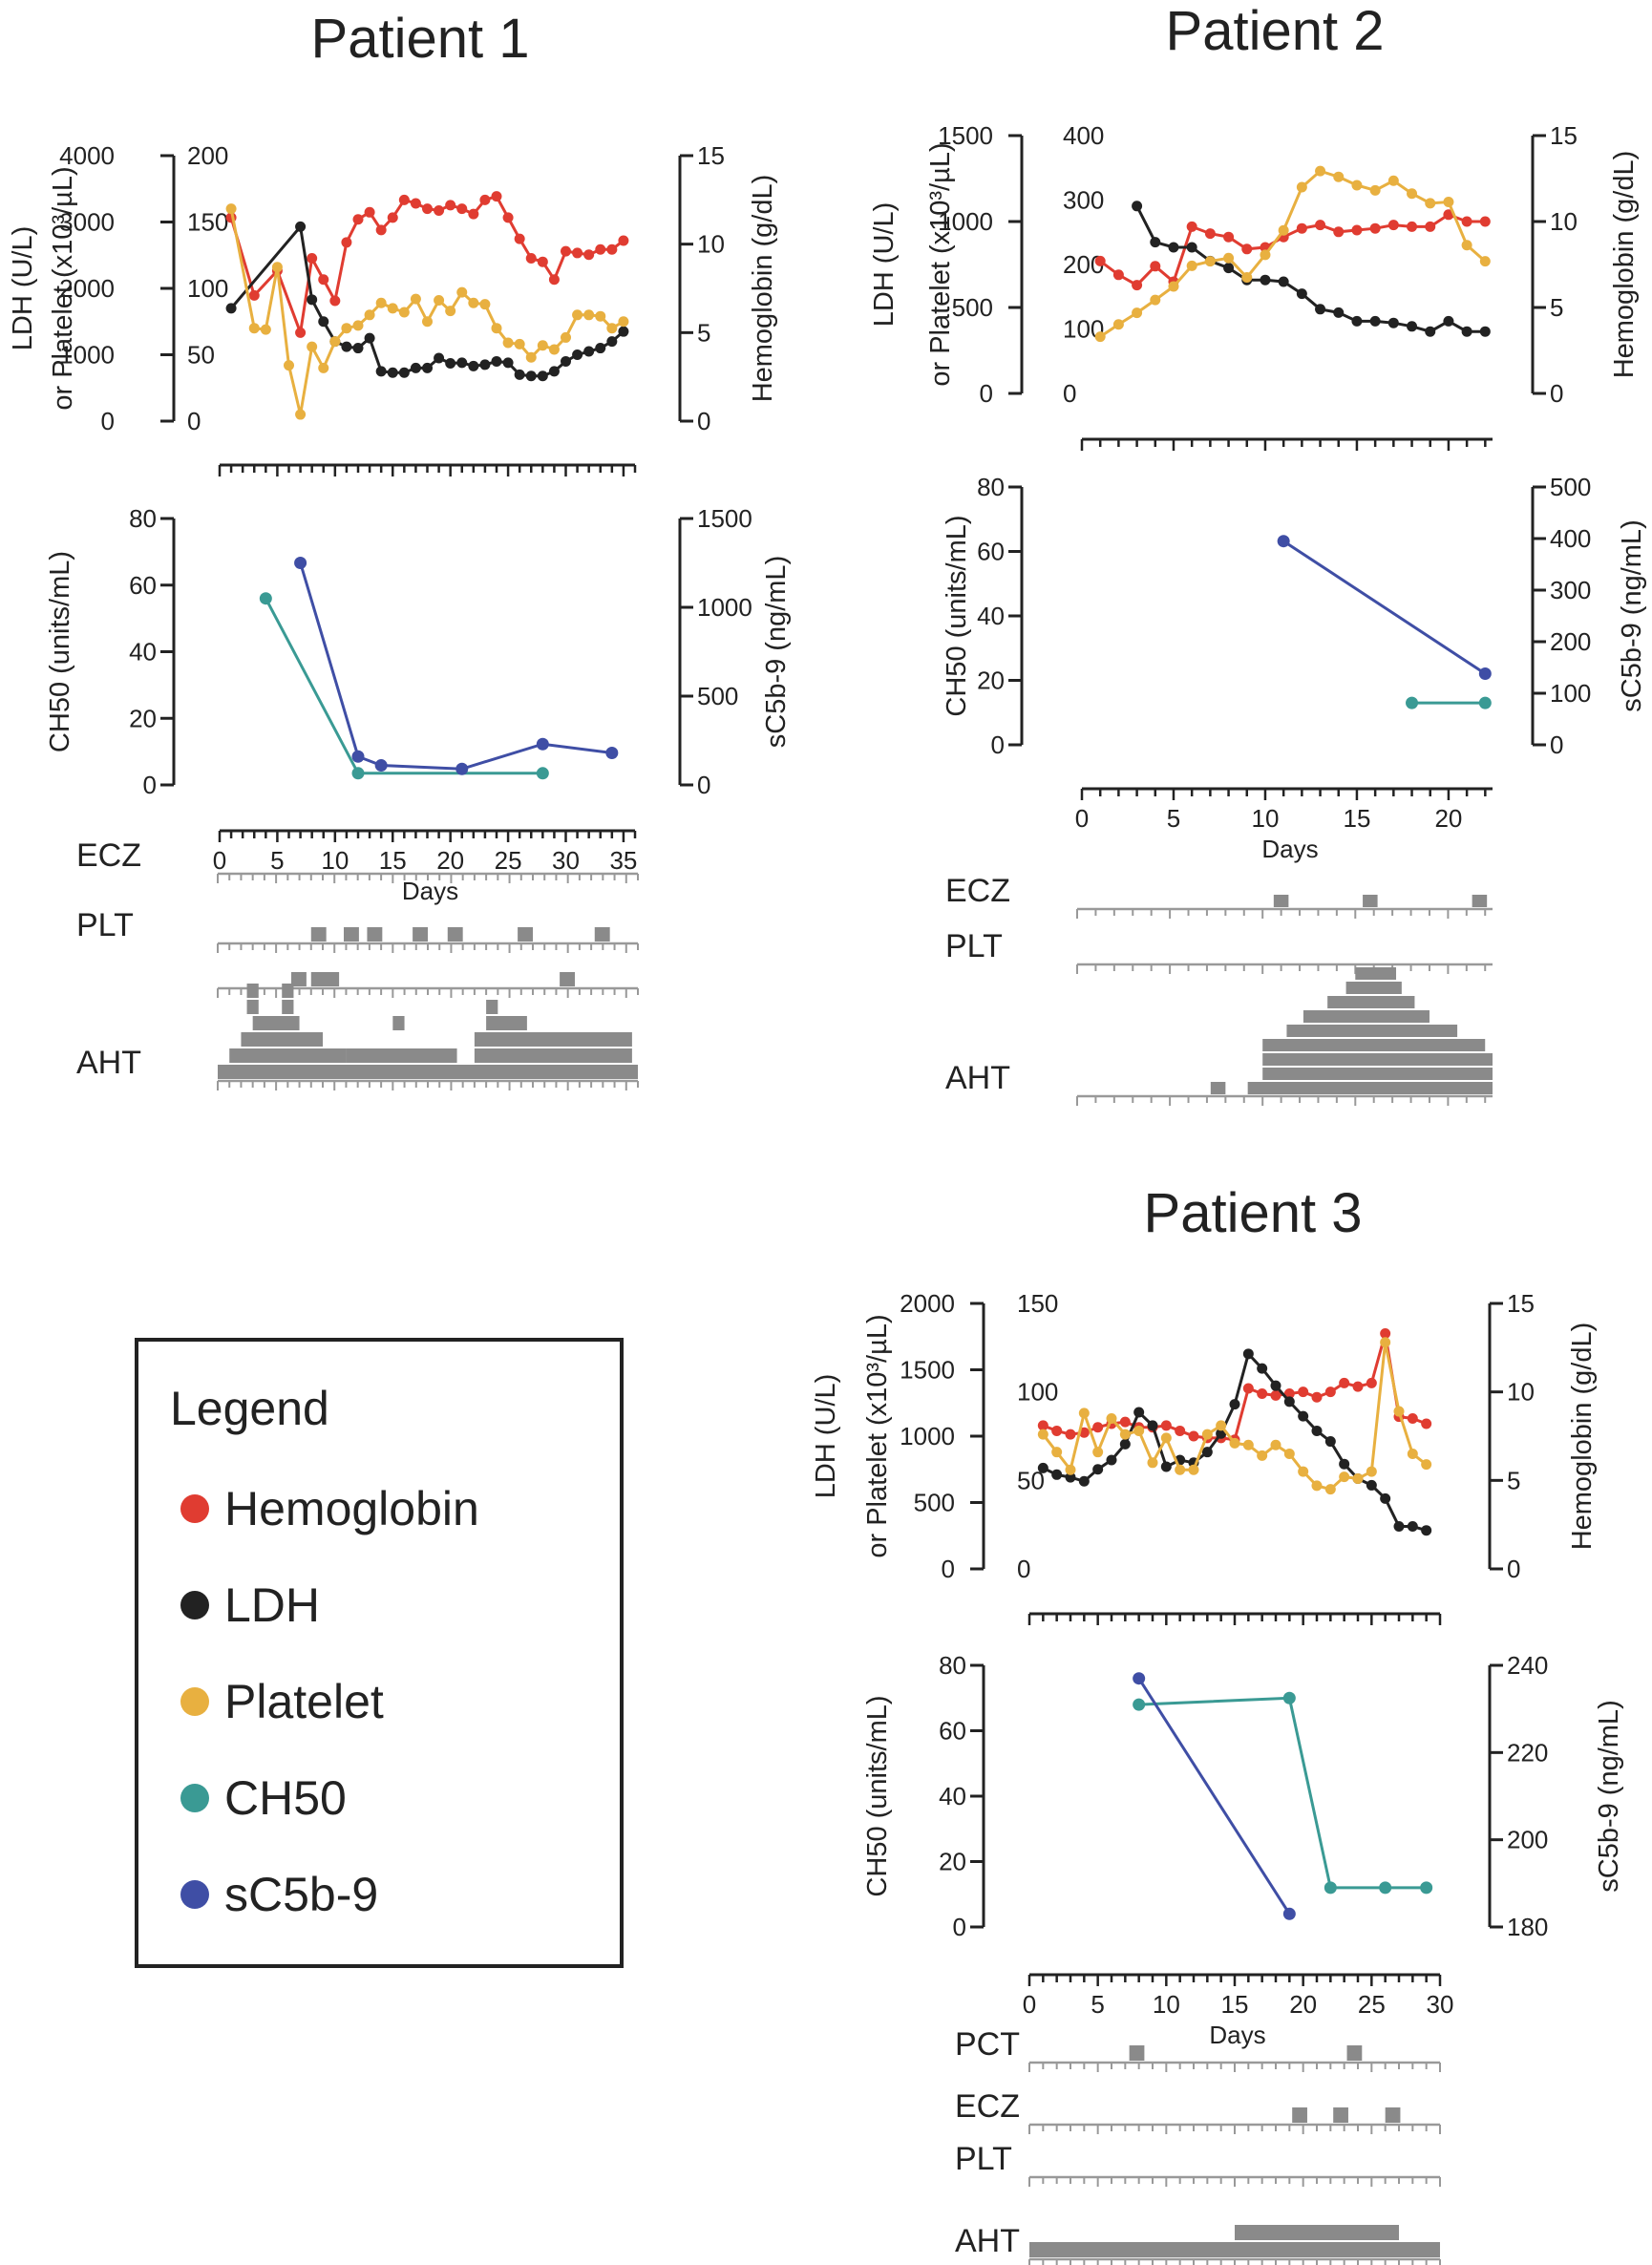 This screenshot has width=1652, height=2265. What do you see at coordinates (249, 1408) in the screenshot?
I see `legend-title: Legend` at bounding box center [249, 1408].